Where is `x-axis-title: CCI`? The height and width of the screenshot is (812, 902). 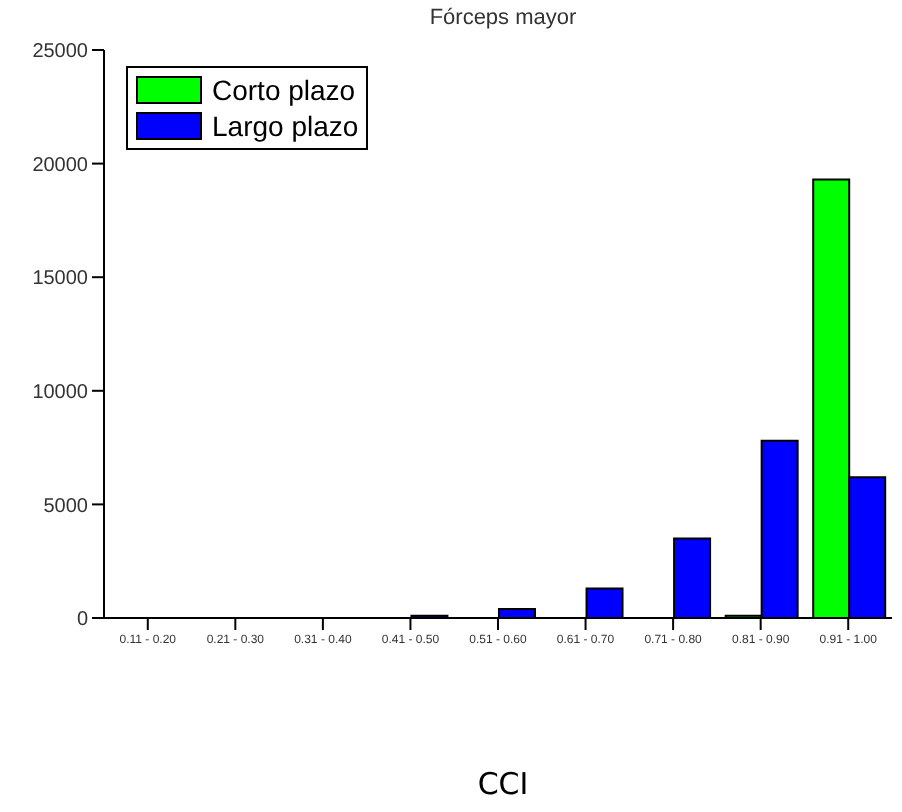 x-axis-title: CCI is located at coordinates (503, 784).